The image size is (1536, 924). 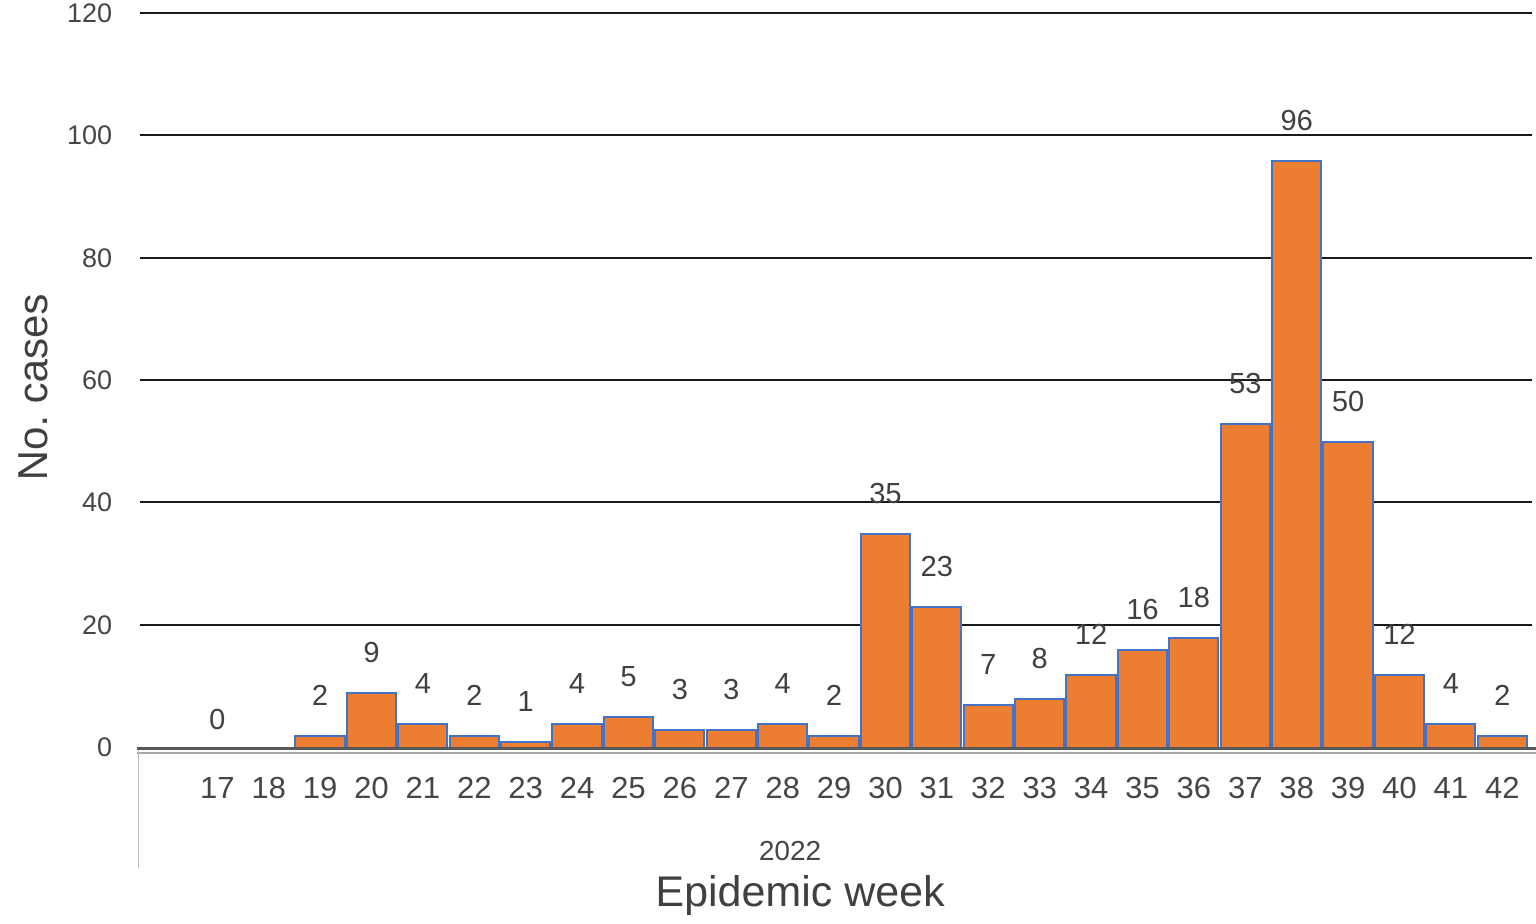 What do you see at coordinates (1348, 787) in the screenshot?
I see `x-axis-tick-label-week-39: 39` at bounding box center [1348, 787].